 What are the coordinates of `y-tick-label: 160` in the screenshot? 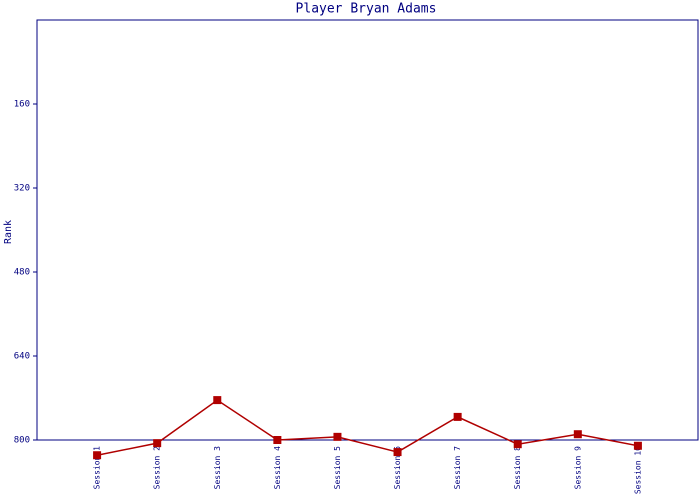 It's located at (22, 105).